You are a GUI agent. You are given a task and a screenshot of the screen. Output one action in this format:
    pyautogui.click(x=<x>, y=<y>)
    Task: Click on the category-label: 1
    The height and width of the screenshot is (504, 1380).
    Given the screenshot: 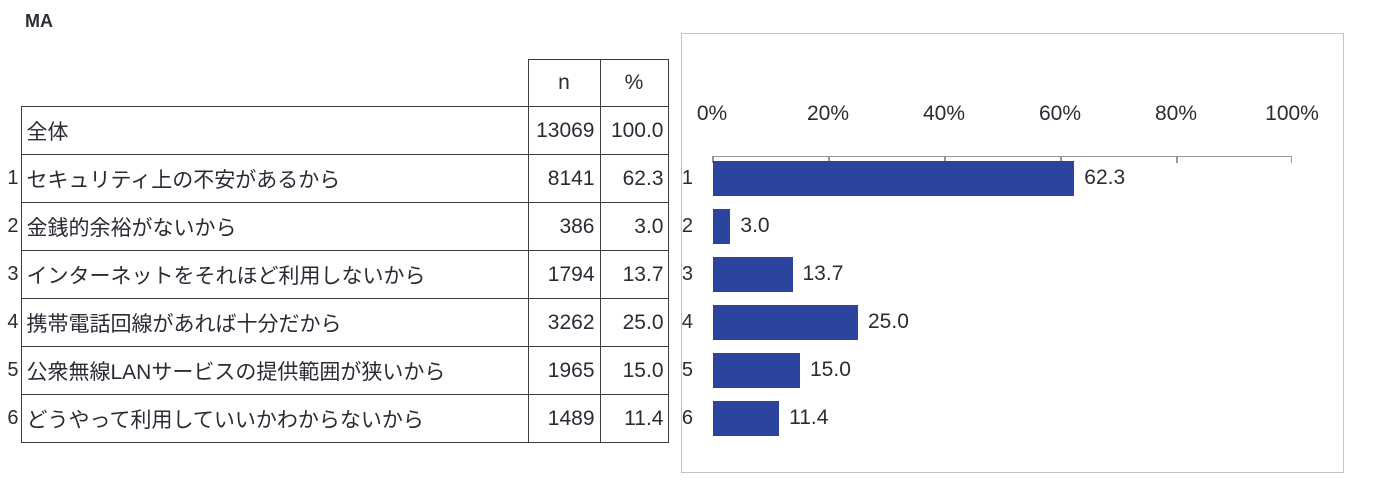 What is the action you would take?
    pyautogui.click(x=687, y=177)
    